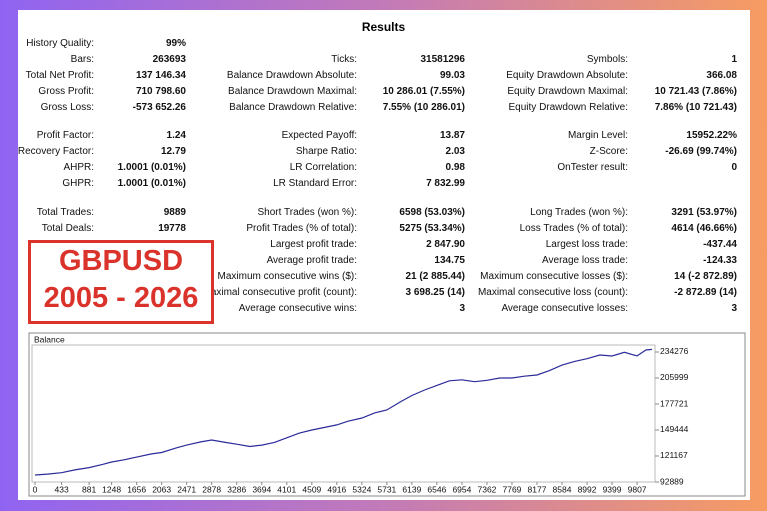 This screenshot has height=511, width=767. Describe the element at coordinates (78, 167) in the screenshot. I see `stat-label: AHPR:` at that location.